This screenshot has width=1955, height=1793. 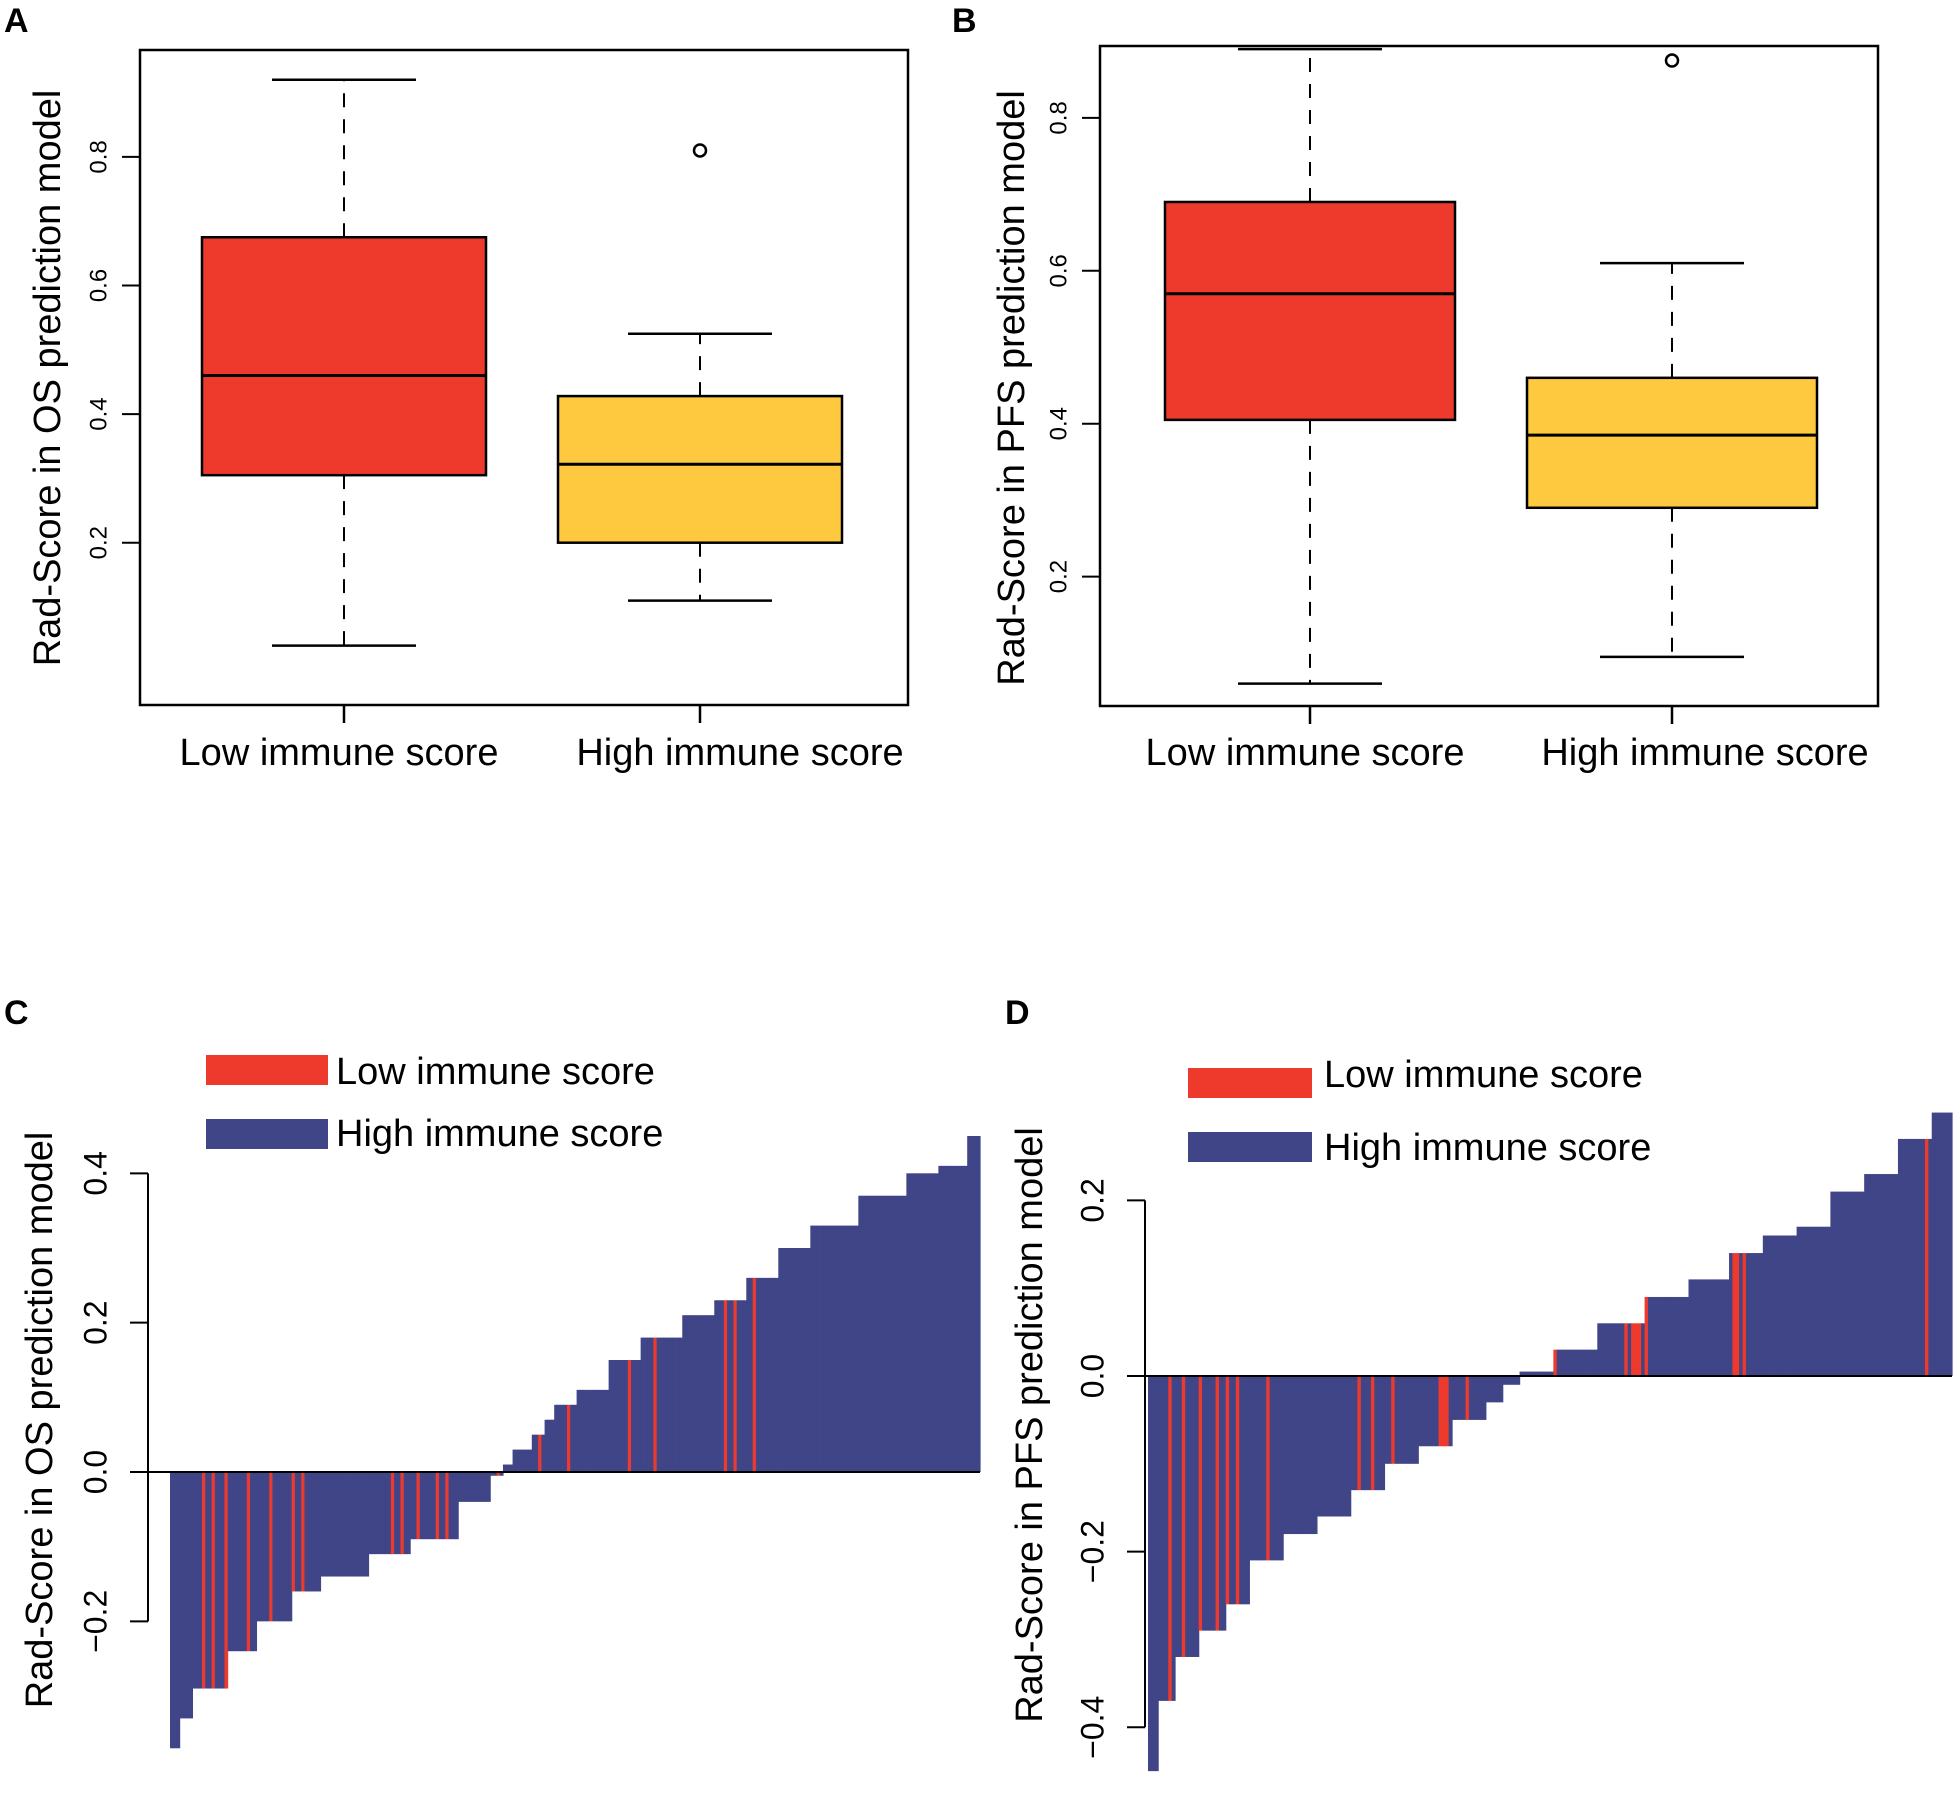 What do you see at coordinates (1092, 1551) in the screenshot?
I see `y-tick-label: −0.2` at bounding box center [1092, 1551].